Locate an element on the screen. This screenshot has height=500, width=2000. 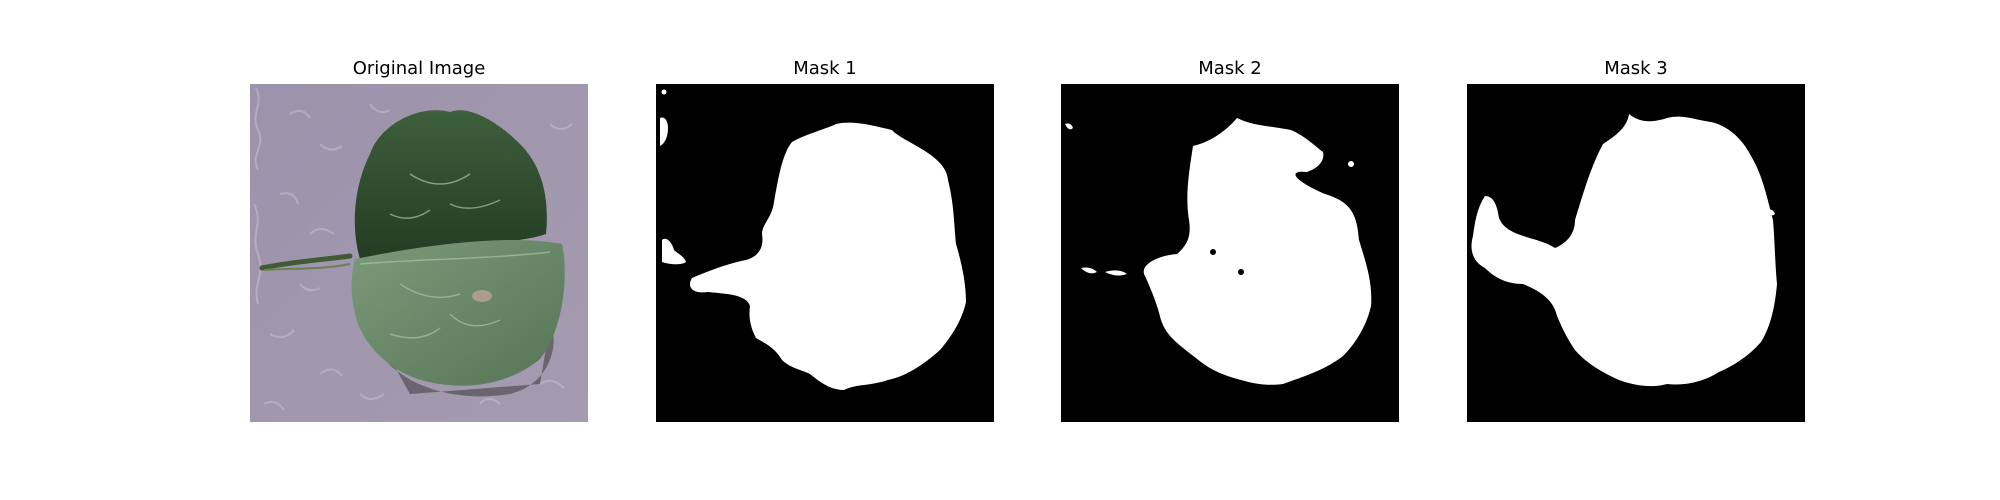
mask-3-panel is located at coordinates (1636, 253).